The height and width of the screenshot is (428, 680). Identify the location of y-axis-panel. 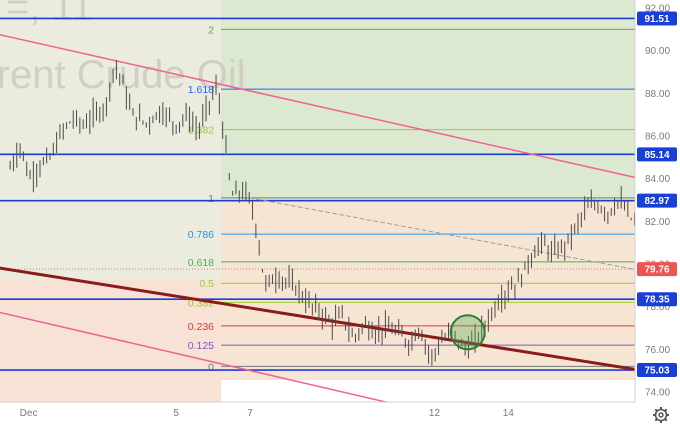
(657, 214).